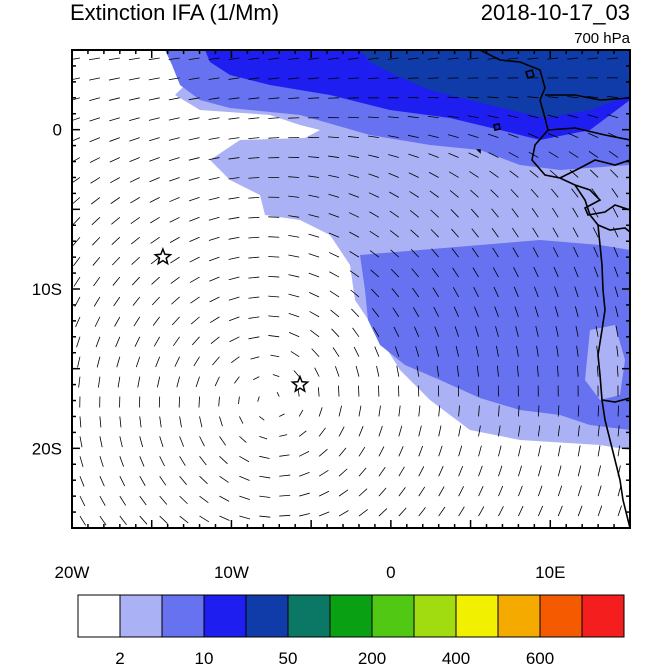 The image size is (650, 667). I want to click on colorbar-swatch, so click(561, 616).